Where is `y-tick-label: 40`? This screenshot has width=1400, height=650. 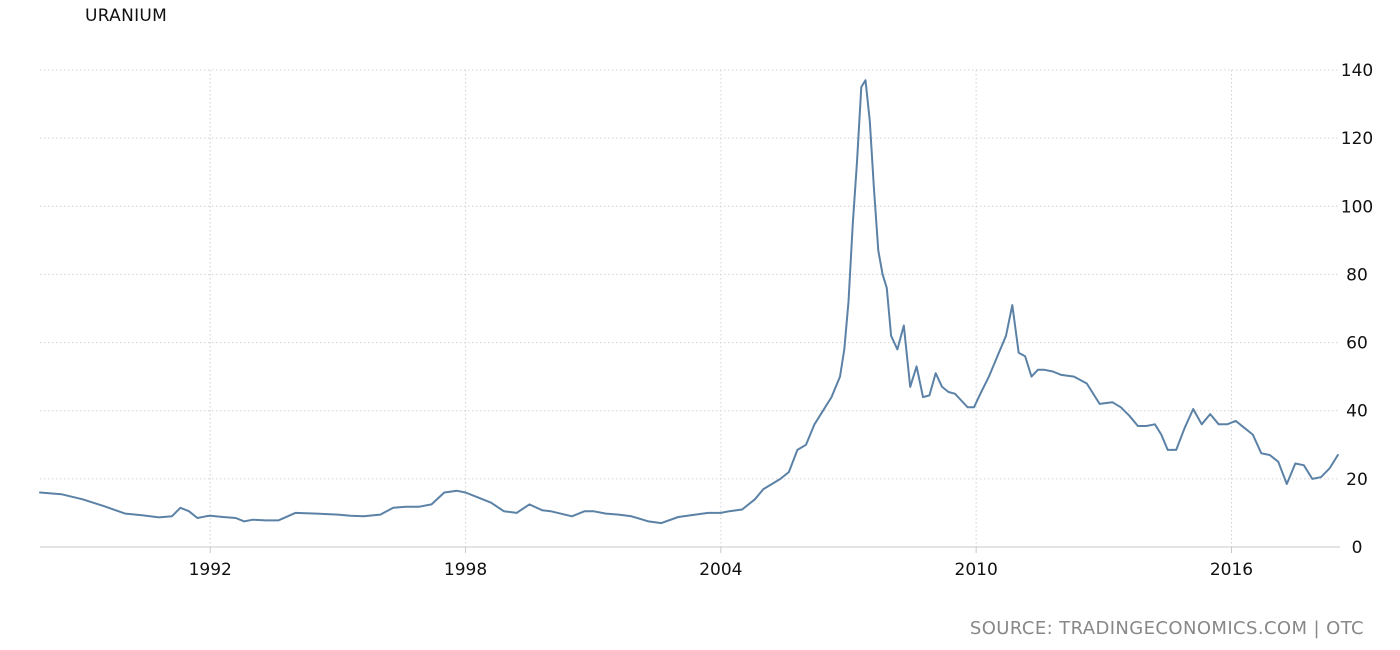 y-tick-label: 40 is located at coordinates (1357, 412).